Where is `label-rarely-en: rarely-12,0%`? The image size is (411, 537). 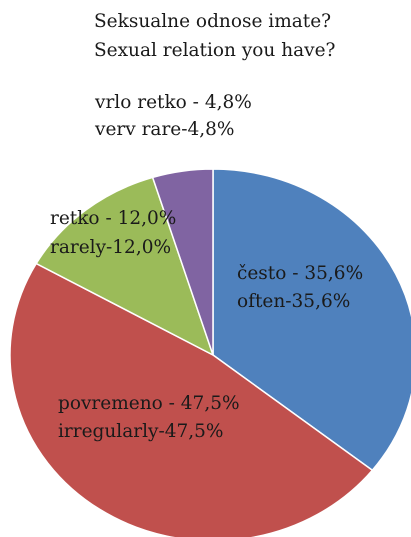
label-rarely-en: rarely-12,0% is located at coordinates (110, 247).